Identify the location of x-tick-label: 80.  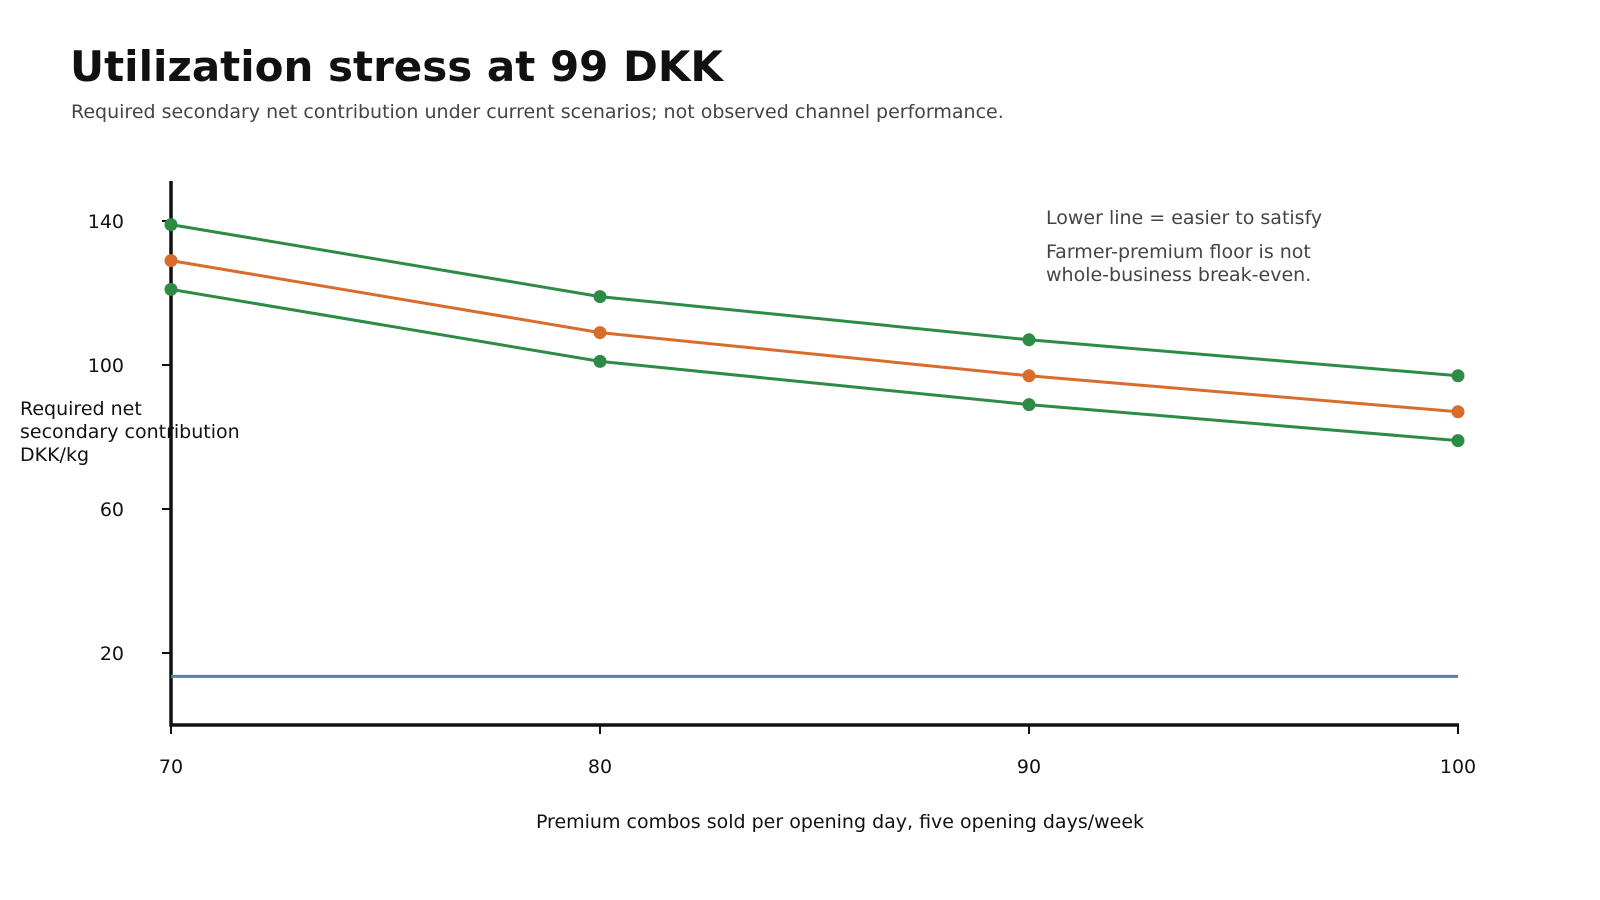
(600, 767).